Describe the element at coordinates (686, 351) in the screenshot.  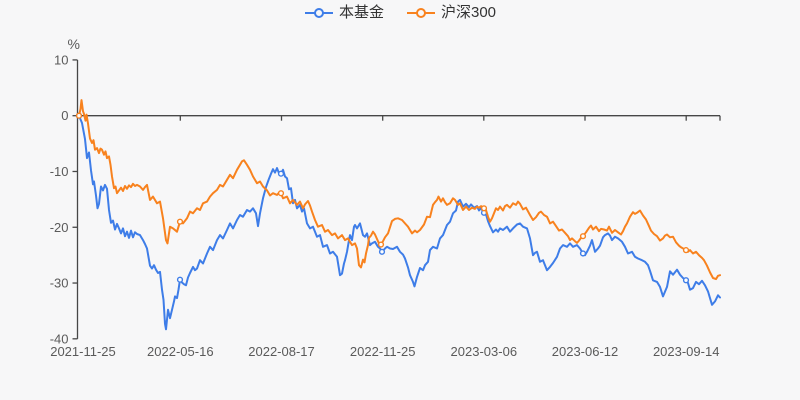
I see `x-tick-label: 2023-09-14` at that location.